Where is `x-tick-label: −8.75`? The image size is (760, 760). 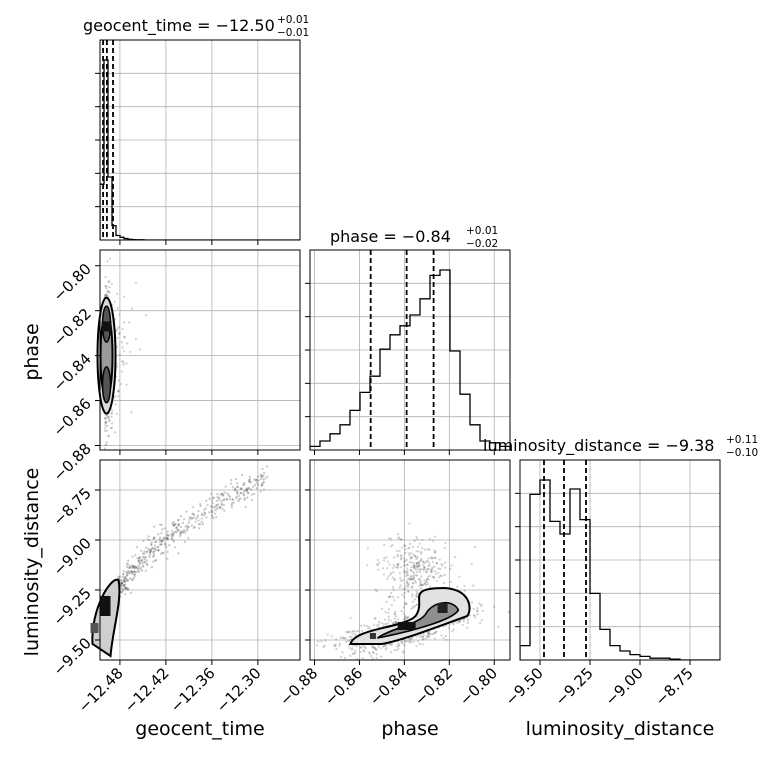
x-tick-label: −8.75 is located at coordinates (674, 686).